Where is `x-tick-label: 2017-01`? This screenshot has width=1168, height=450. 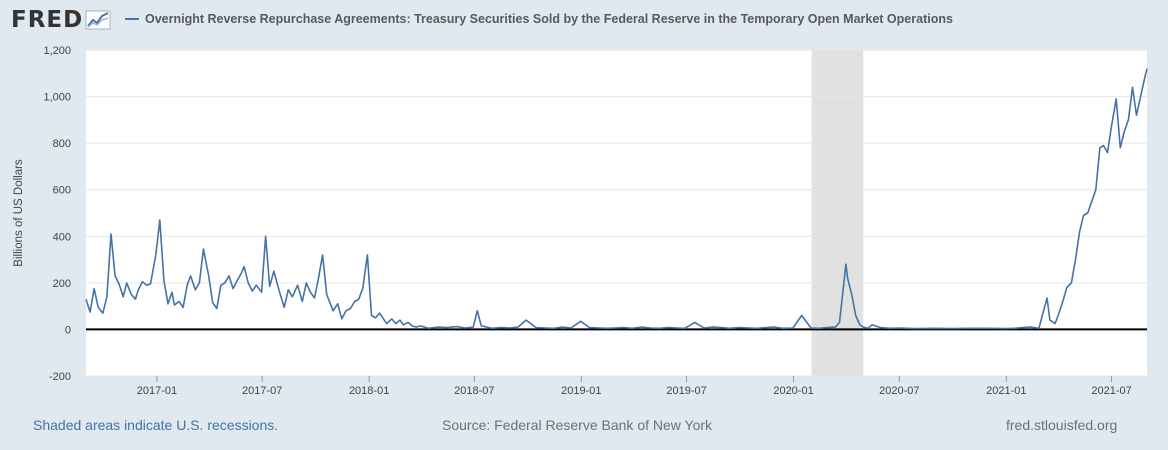
x-tick-label: 2017-01 is located at coordinates (157, 391).